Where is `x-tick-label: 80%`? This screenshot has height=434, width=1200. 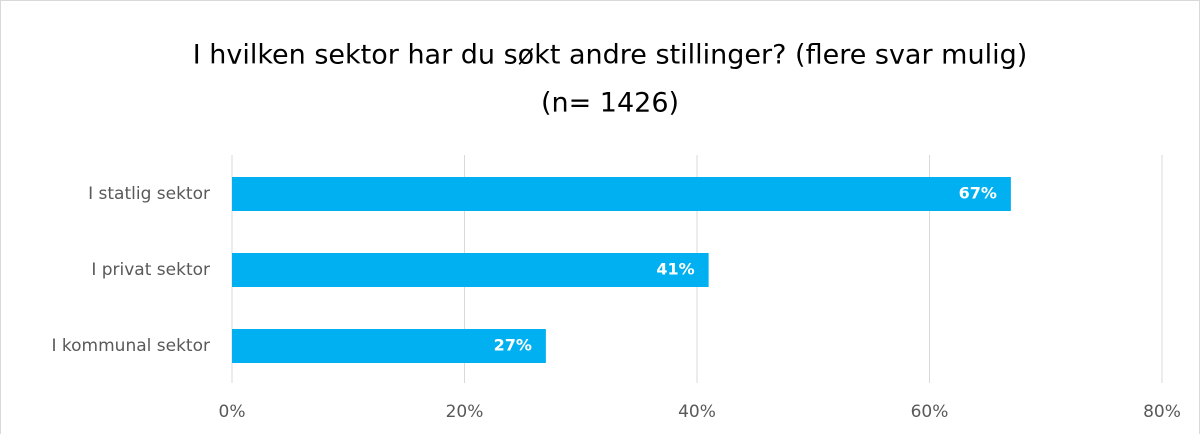
x-tick-label: 80% is located at coordinates (1162, 412).